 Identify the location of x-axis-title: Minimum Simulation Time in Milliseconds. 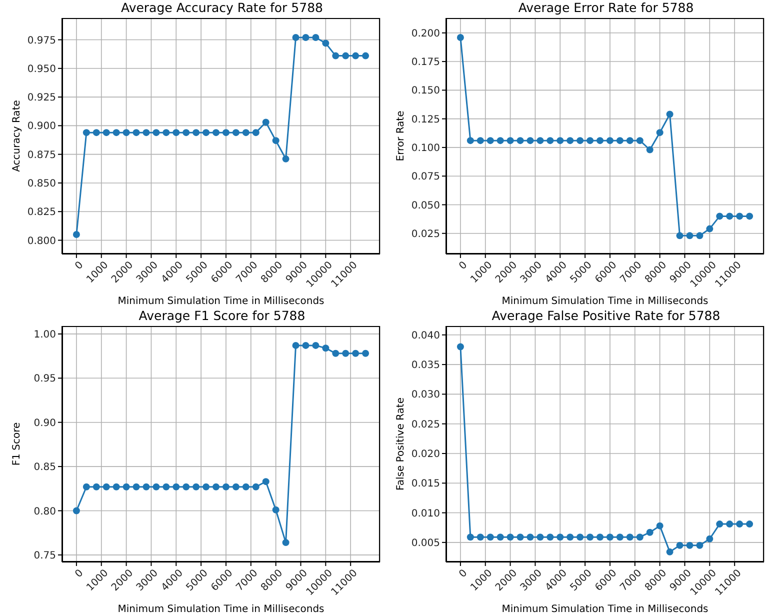
(221, 301).